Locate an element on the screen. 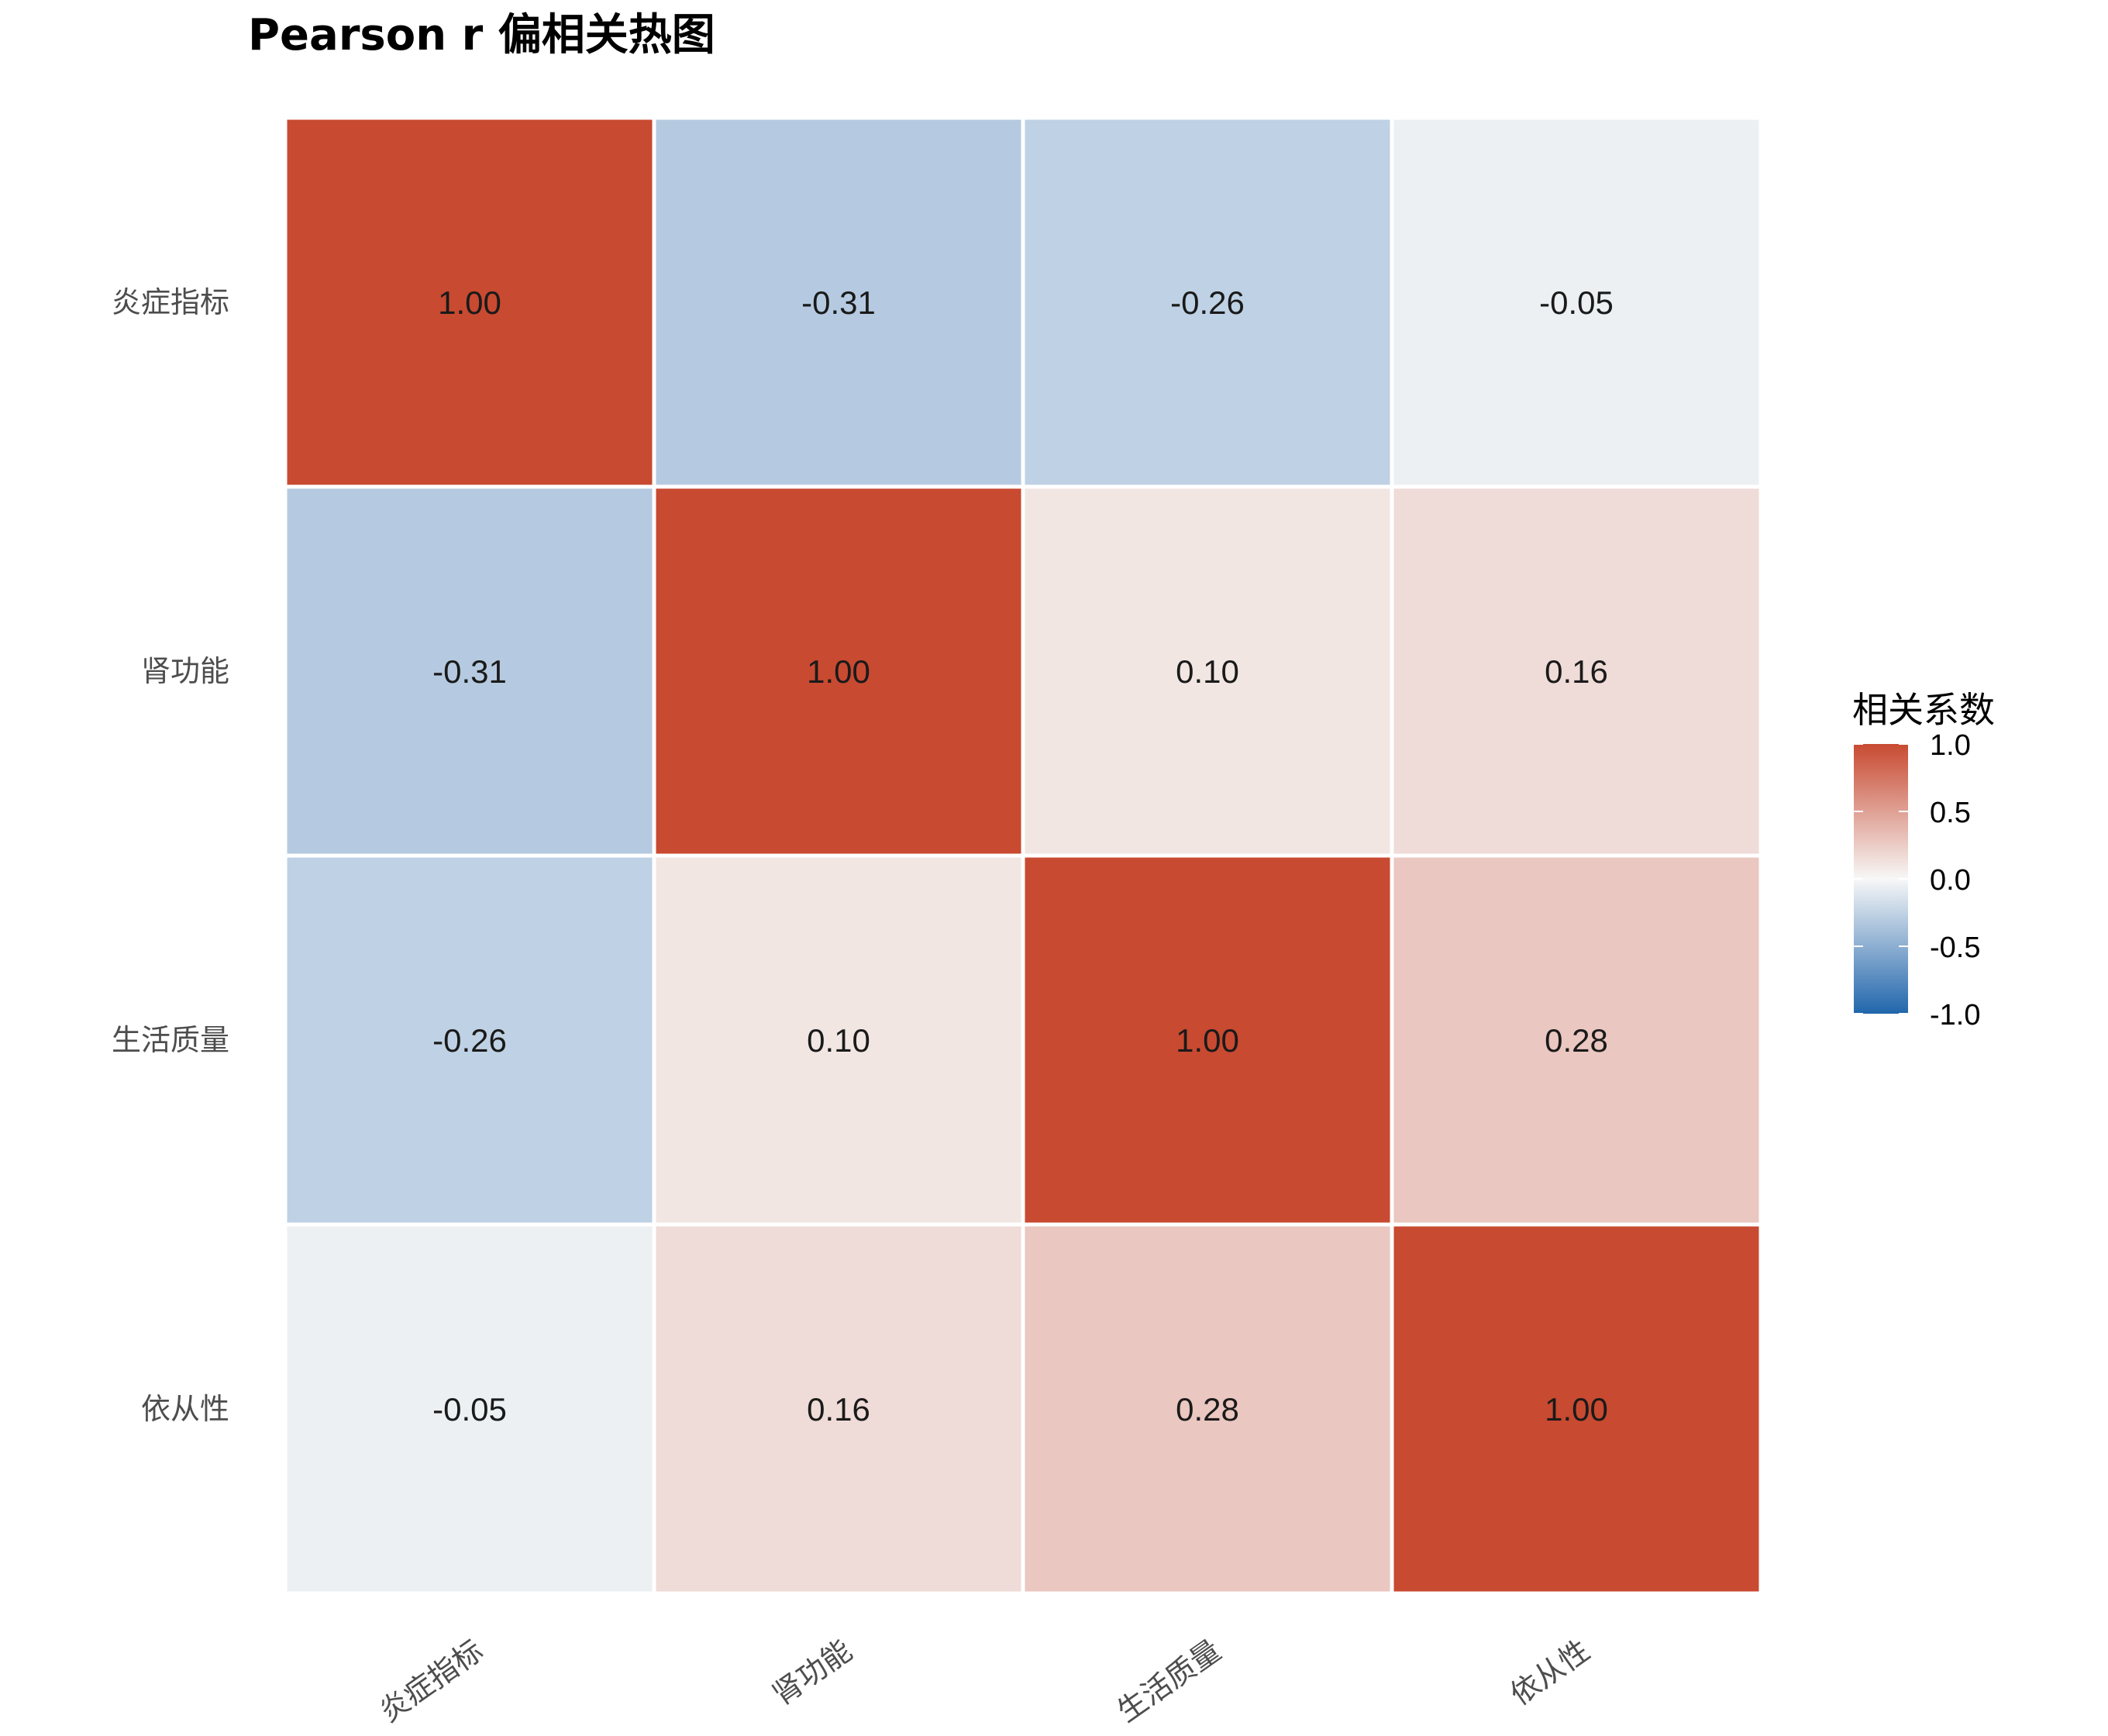 The height and width of the screenshot is (1736, 2108). chart-title: Pearson r 偏相关热图 is located at coordinates (481, 35).